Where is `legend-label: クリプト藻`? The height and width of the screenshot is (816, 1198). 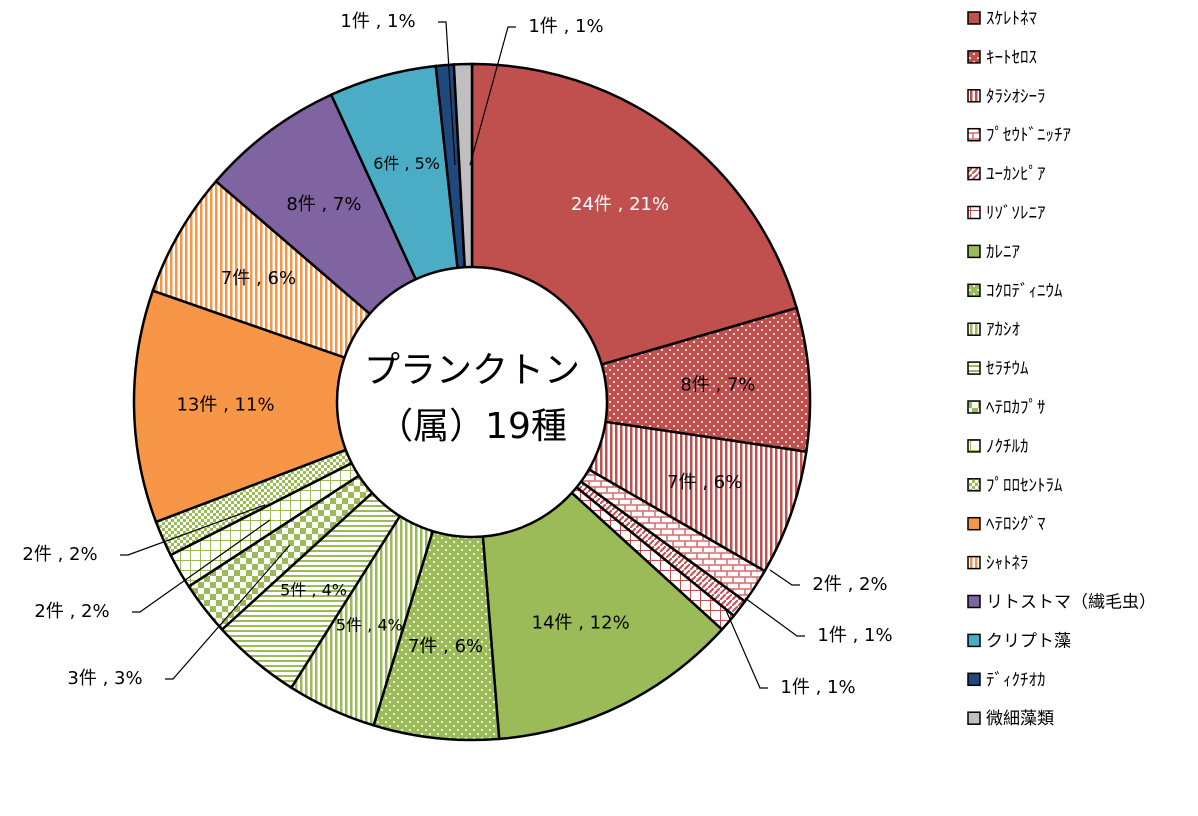
legend-label: クリプト藻 is located at coordinates (1028, 641).